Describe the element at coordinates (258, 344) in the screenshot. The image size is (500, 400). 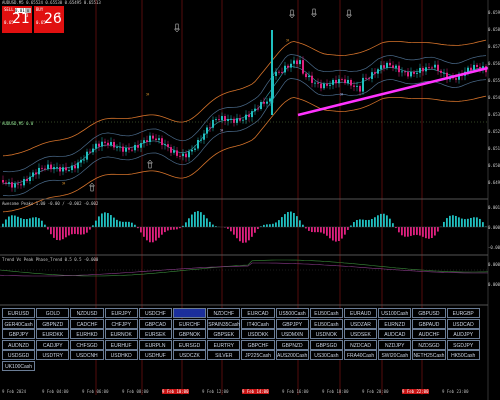
I see `symbol-button-gbpchf: GBPCHF` at that location.